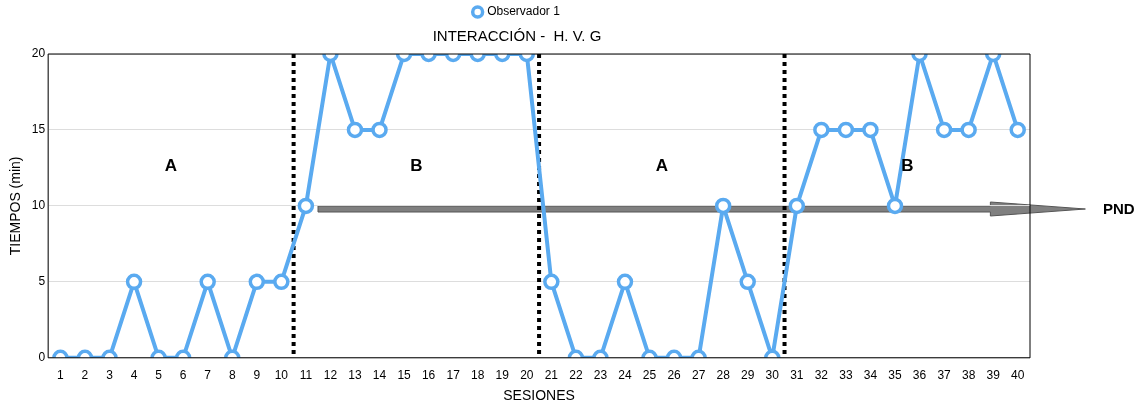  What do you see at coordinates (85, 375) in the screenshot?
I see `x-tick-label: 2` at bounding box center [85, 375].